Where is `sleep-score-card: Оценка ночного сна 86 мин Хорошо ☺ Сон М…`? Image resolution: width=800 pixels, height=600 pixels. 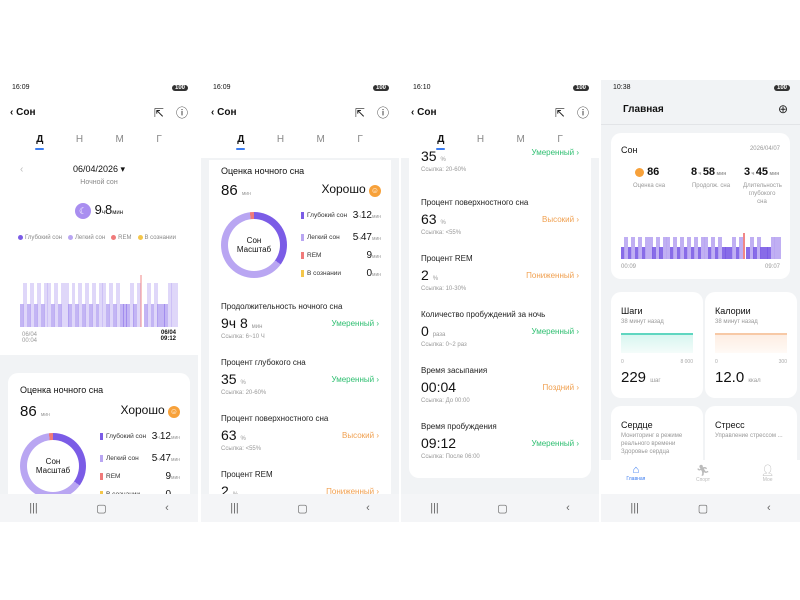 sleep-score-card: Оценка ночного сна 86 мин Хорошо ☺ Сон М… is located at coordinates (99, 447).